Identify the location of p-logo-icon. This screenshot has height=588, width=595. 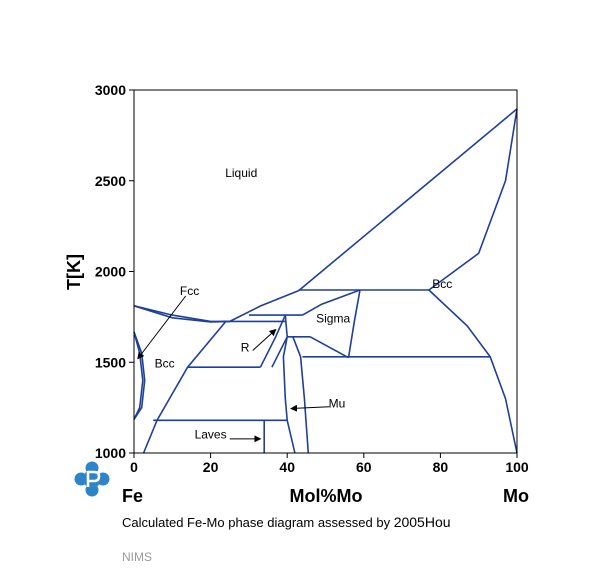
(92, 479).